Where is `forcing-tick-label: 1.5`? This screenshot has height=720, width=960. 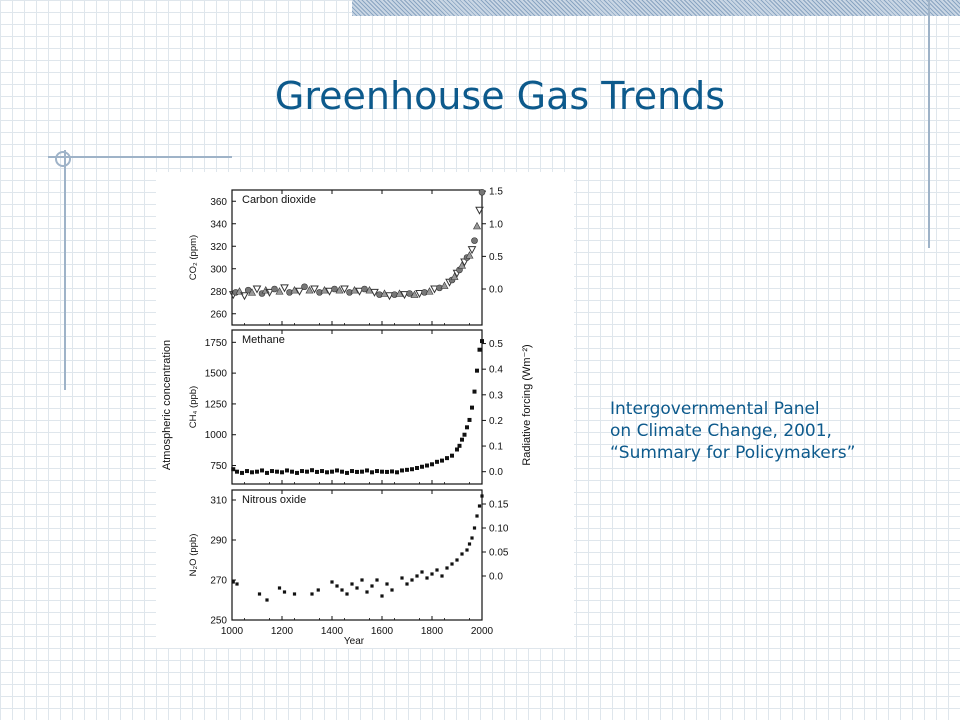
forcing-tick-label: 1.5 is located at coordinates (496, 192).